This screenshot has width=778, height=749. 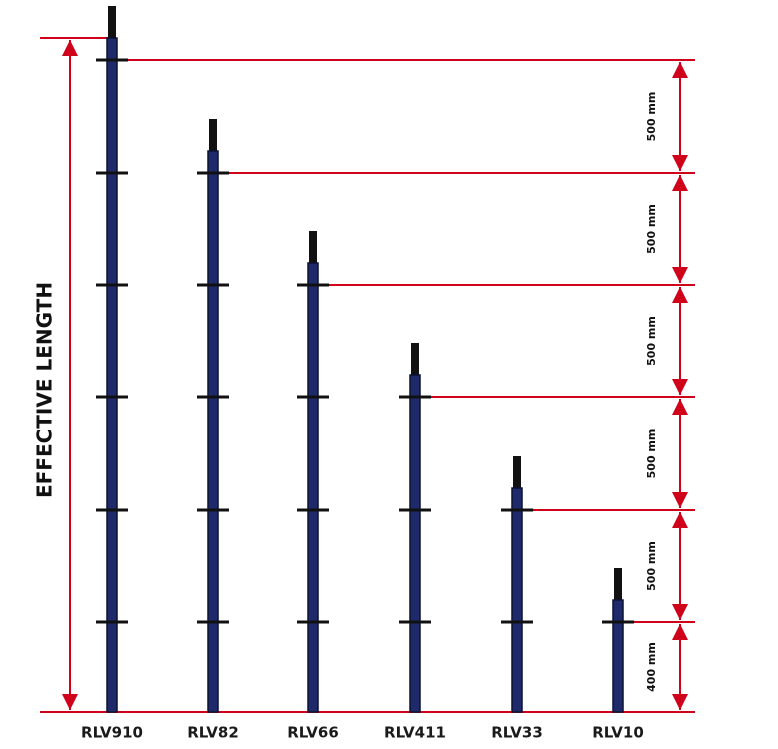 I want to click on standard-name: RLV66, so click(x=313, y=733).